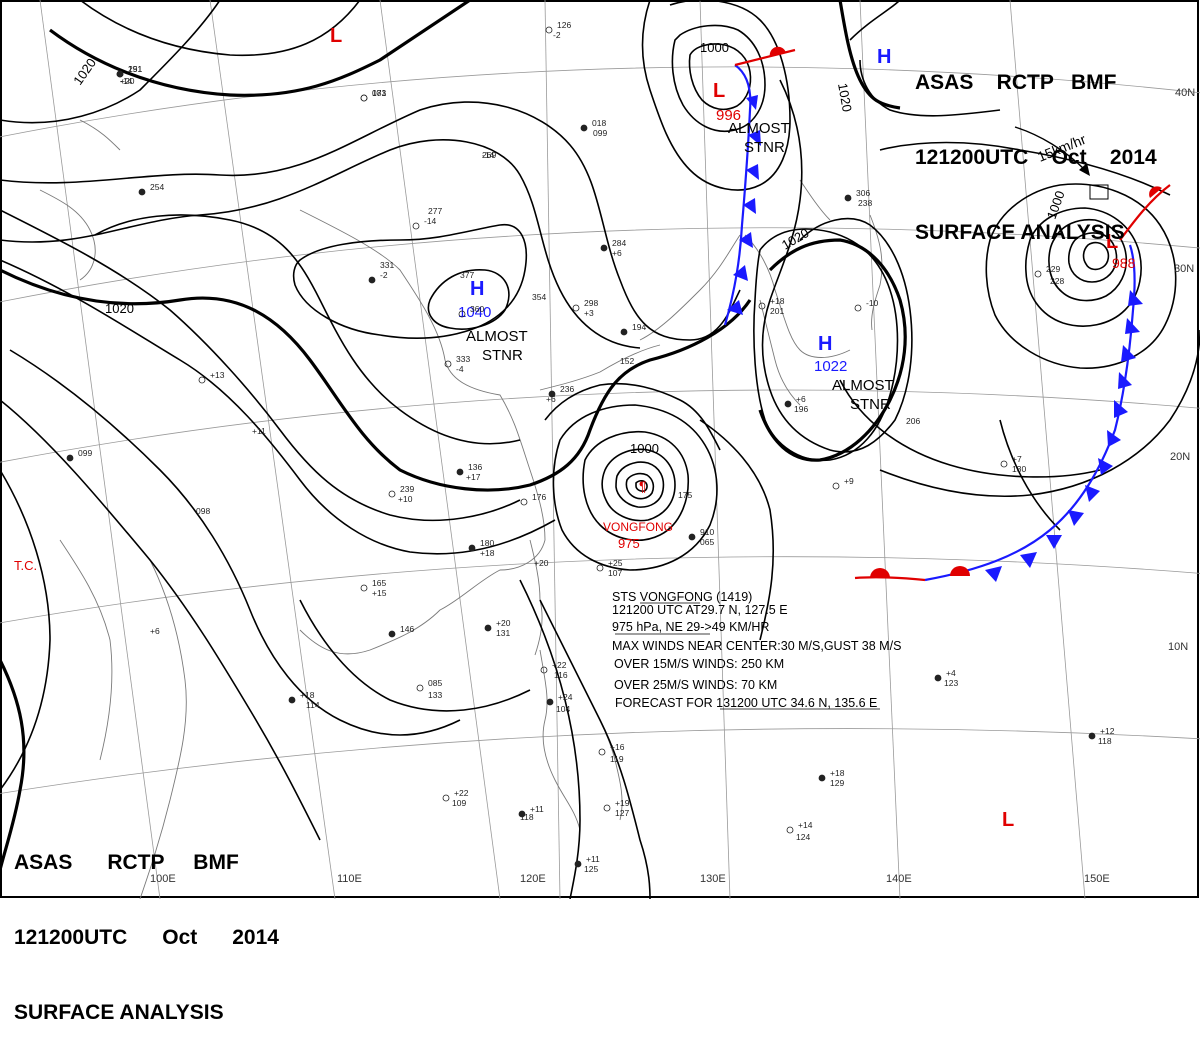 This screenshot has width=1200, height=1050. Describe the element at coordinates (599, 123) in the screenshot. I see `station-value: 018` at that location.